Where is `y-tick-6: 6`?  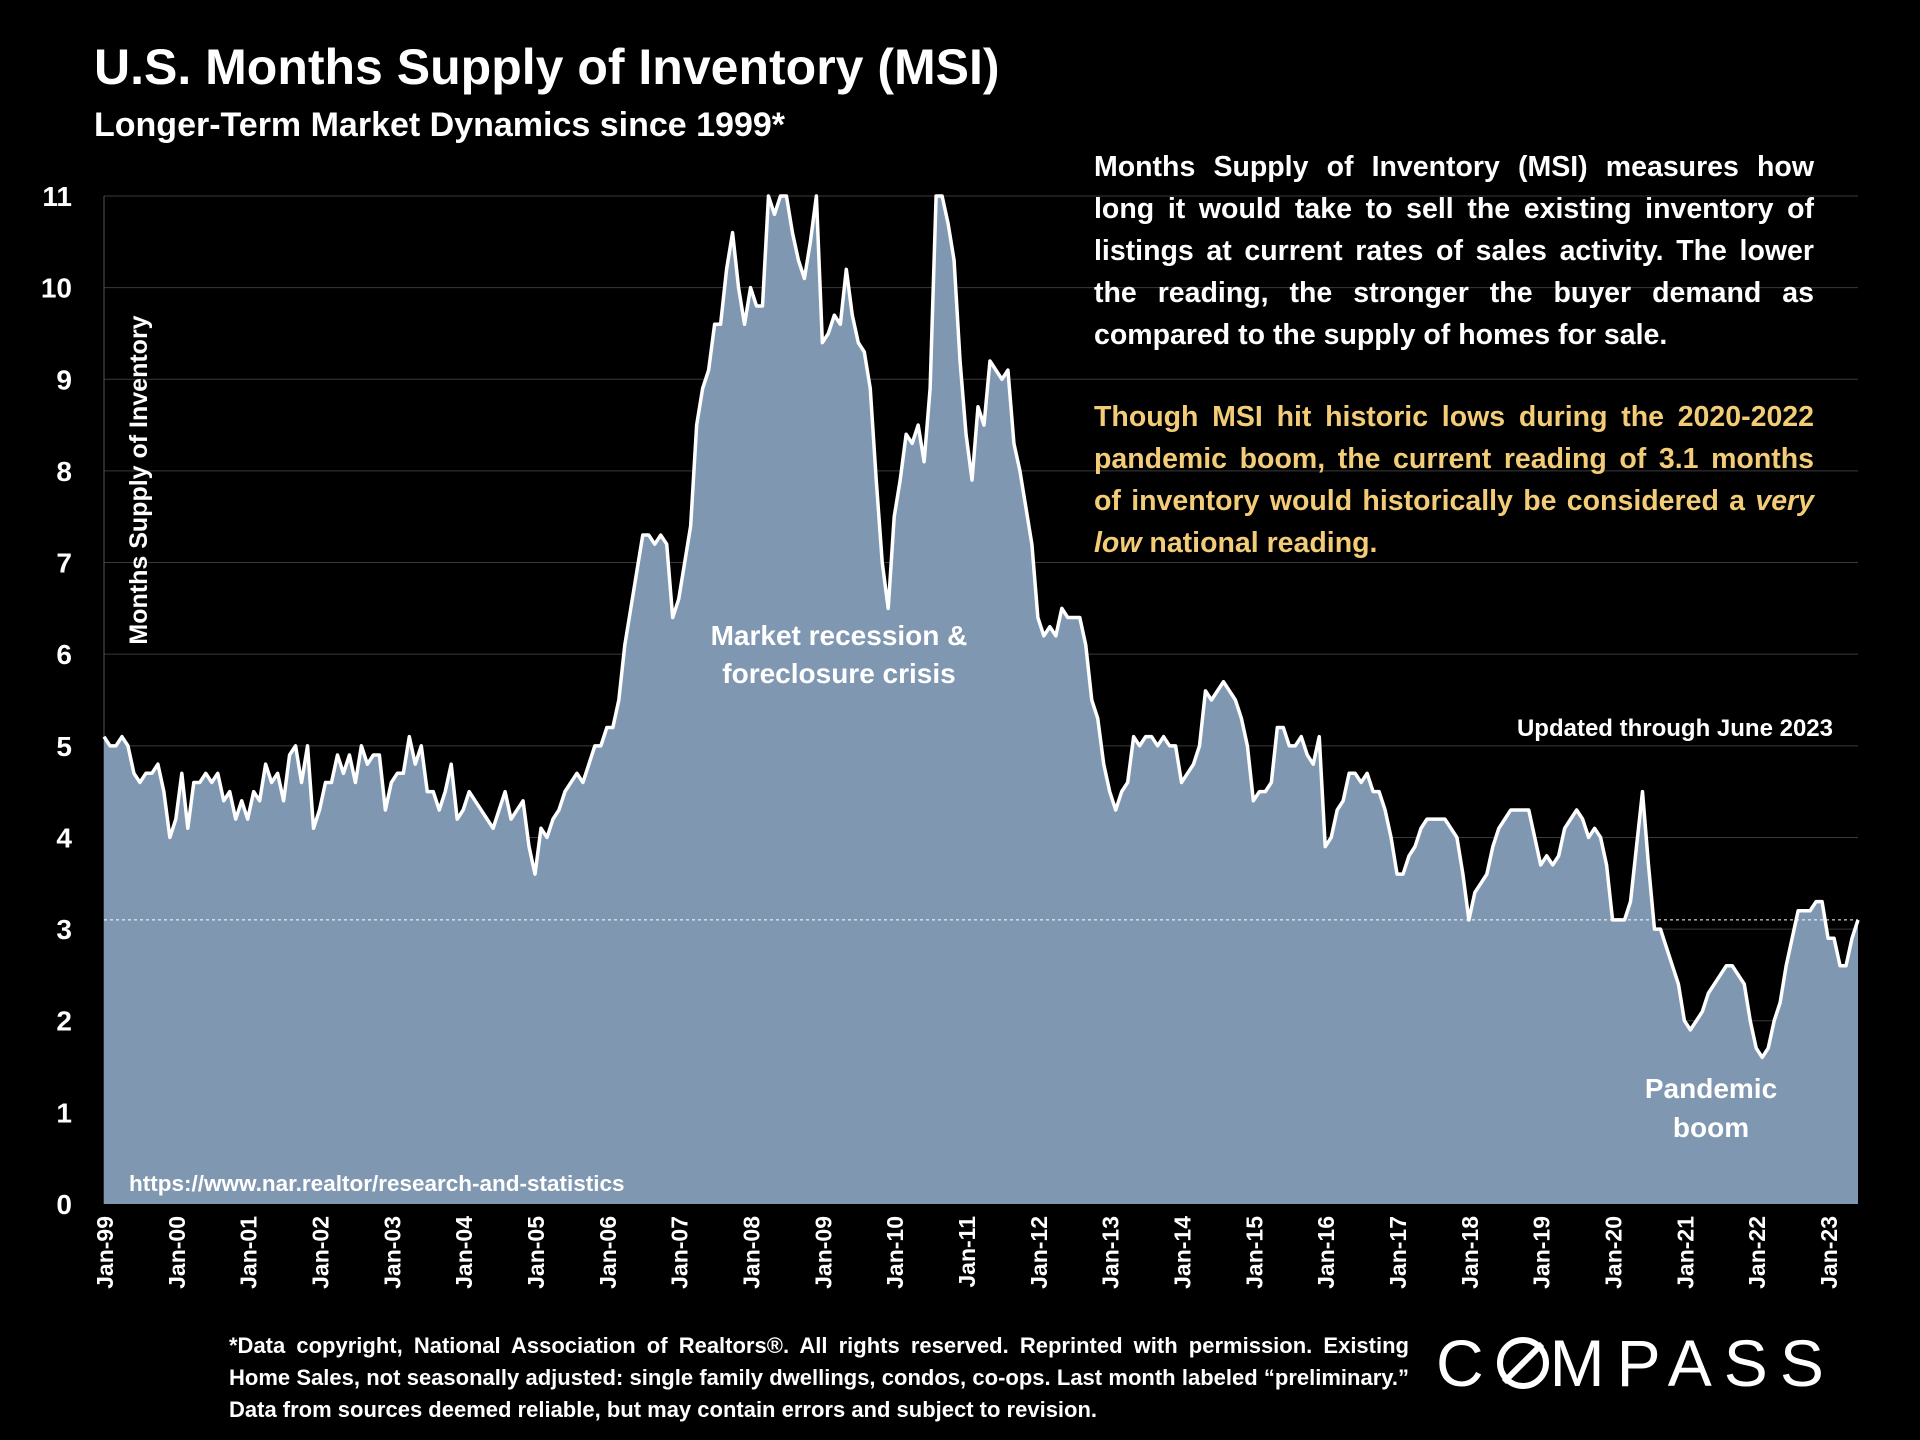
y-tick-6: 6 is located at coordinates (64, 654).